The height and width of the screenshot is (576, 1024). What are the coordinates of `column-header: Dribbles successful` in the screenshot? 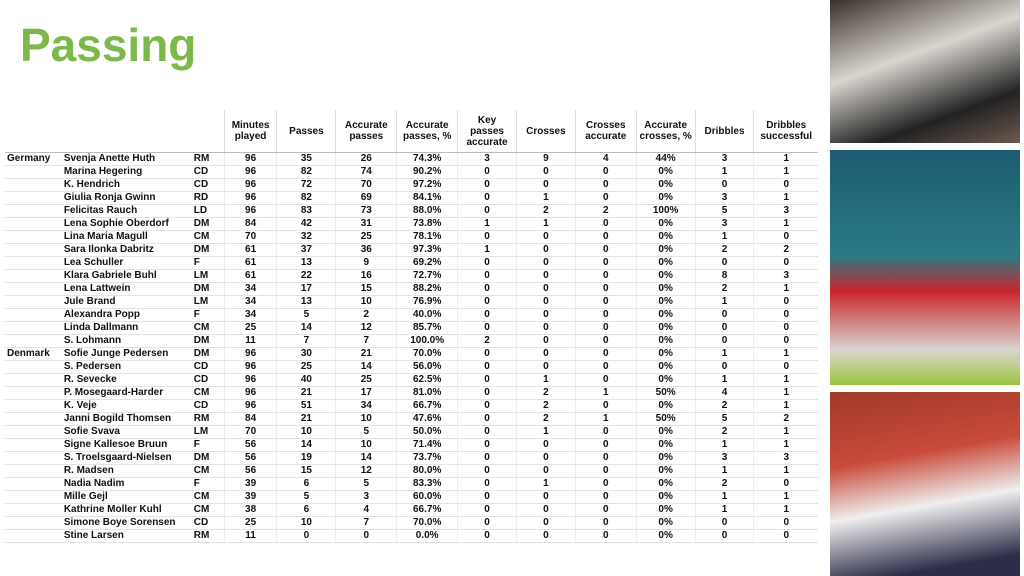 It's located at (785, 131).